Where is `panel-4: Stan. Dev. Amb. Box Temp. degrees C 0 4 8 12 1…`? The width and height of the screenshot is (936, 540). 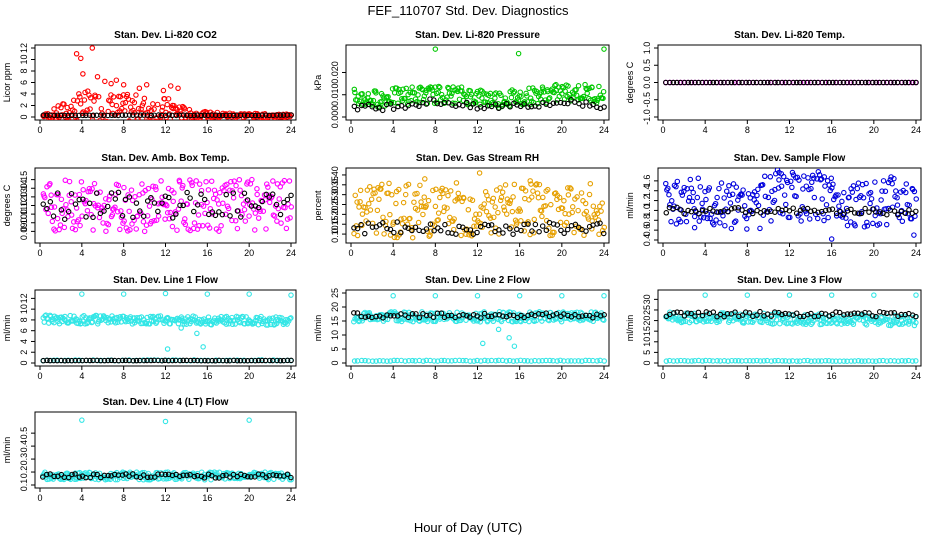
panel-4: Stan. Dev. Amb. Box Temp. degrees C 0 4 8 12 1… is located at coordinates (149, 205).